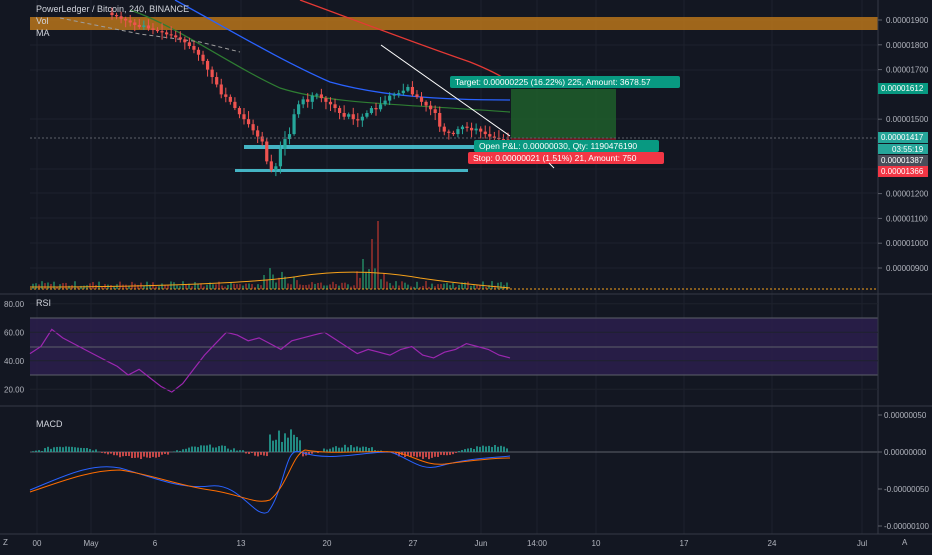  What do you see at coordinates (213, 450) in the screenshot?
I see `macd-histogram-bar` at bounding box center [213, 450].